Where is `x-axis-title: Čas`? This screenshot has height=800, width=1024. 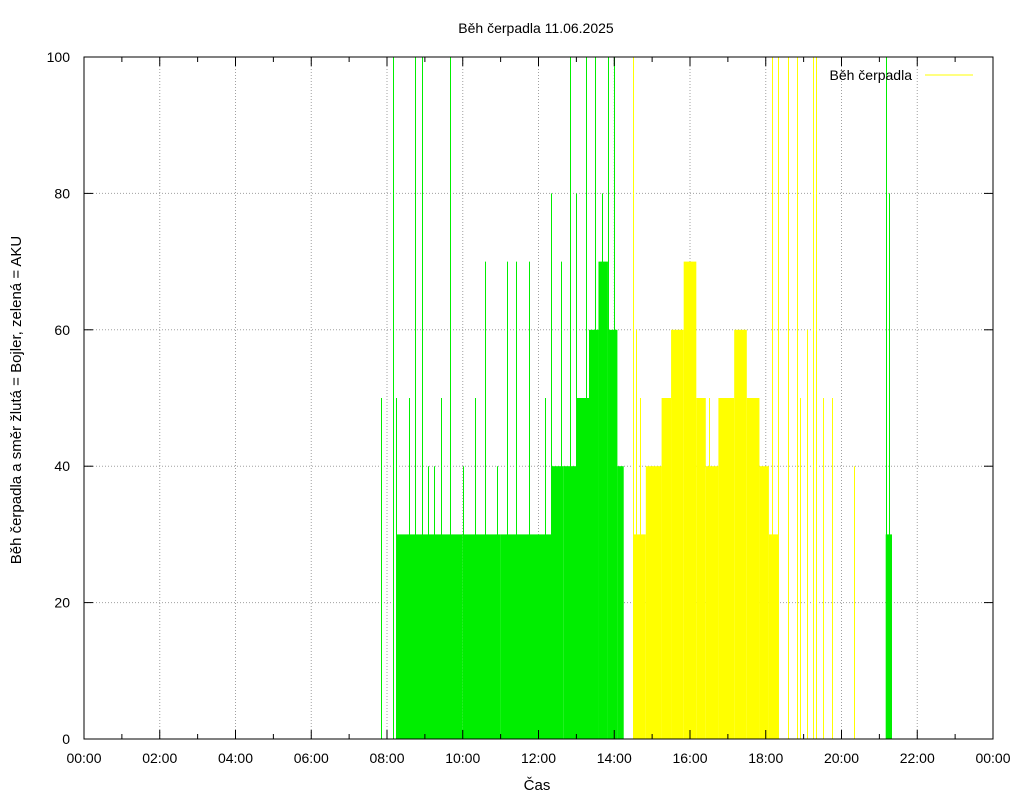
x-axis-title: Čas is located at coordinates (537, 785).